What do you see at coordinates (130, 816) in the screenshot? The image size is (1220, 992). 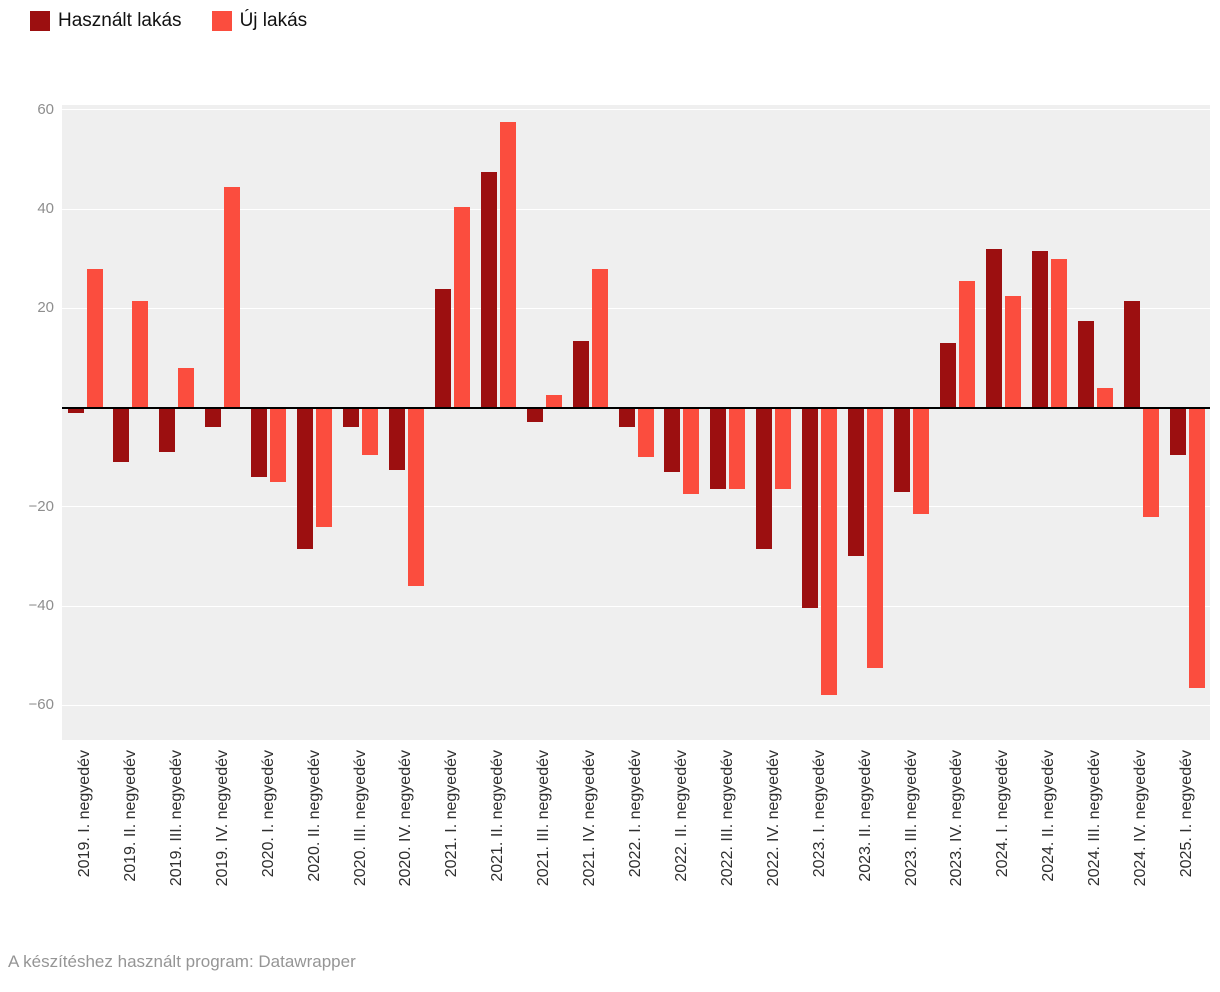 I see `x-tick-label-text: 2019. II. negyedév` at bounding box center [130, 816].